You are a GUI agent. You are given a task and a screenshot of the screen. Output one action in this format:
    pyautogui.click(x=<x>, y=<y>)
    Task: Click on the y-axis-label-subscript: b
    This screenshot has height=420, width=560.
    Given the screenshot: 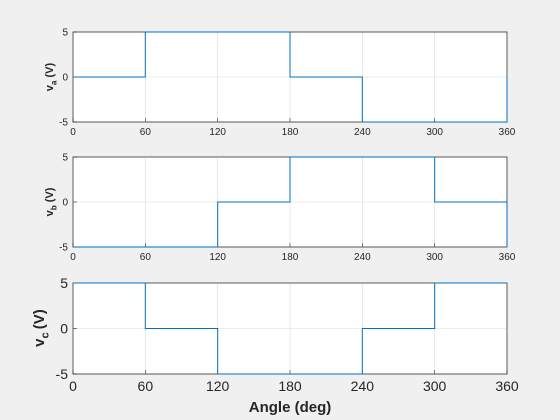 What is the action you would take?
    pyautogui.click(x=53, y=207)
    